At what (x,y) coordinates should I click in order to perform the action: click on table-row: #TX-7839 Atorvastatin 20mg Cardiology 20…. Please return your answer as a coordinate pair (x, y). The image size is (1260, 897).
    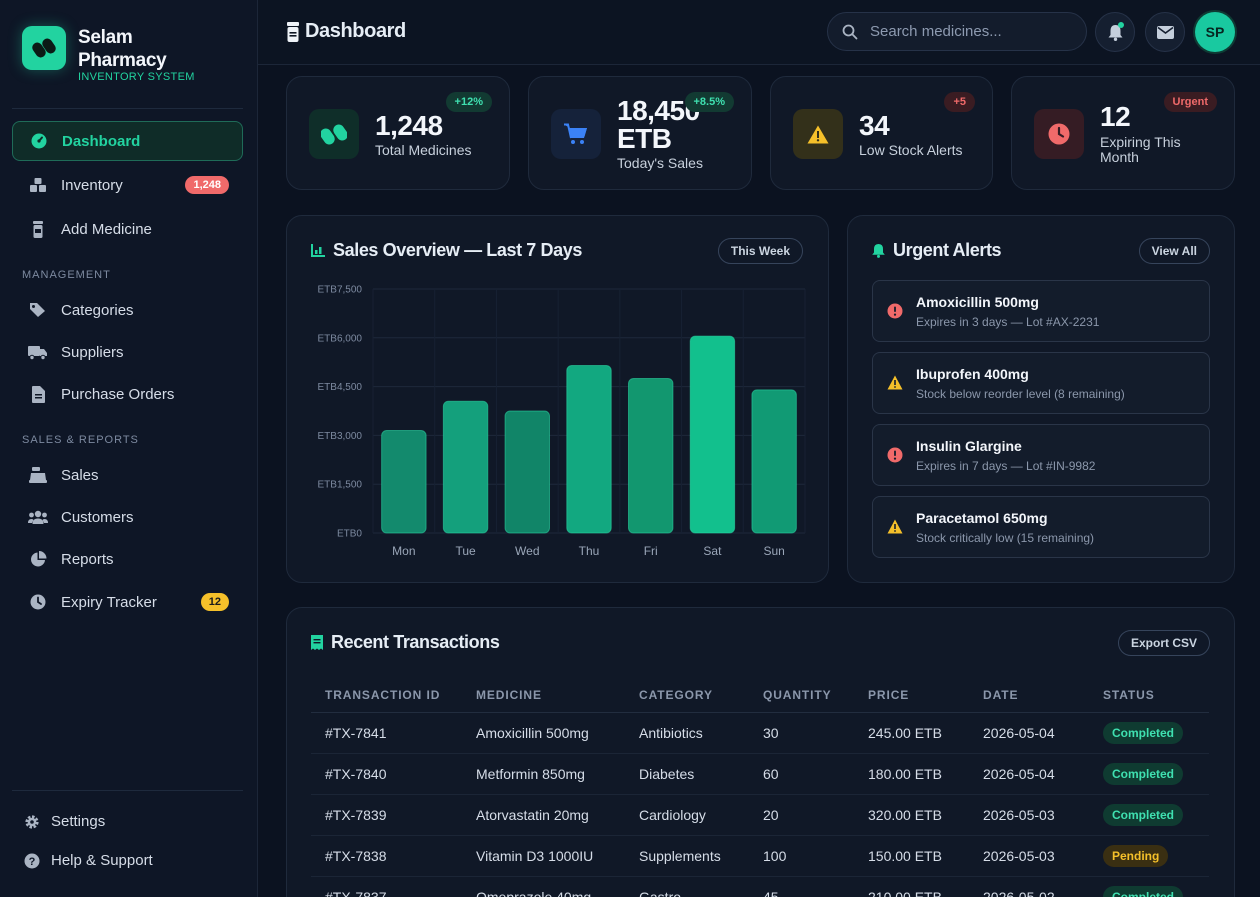
    Looking at the image, I should click on (760, 815).